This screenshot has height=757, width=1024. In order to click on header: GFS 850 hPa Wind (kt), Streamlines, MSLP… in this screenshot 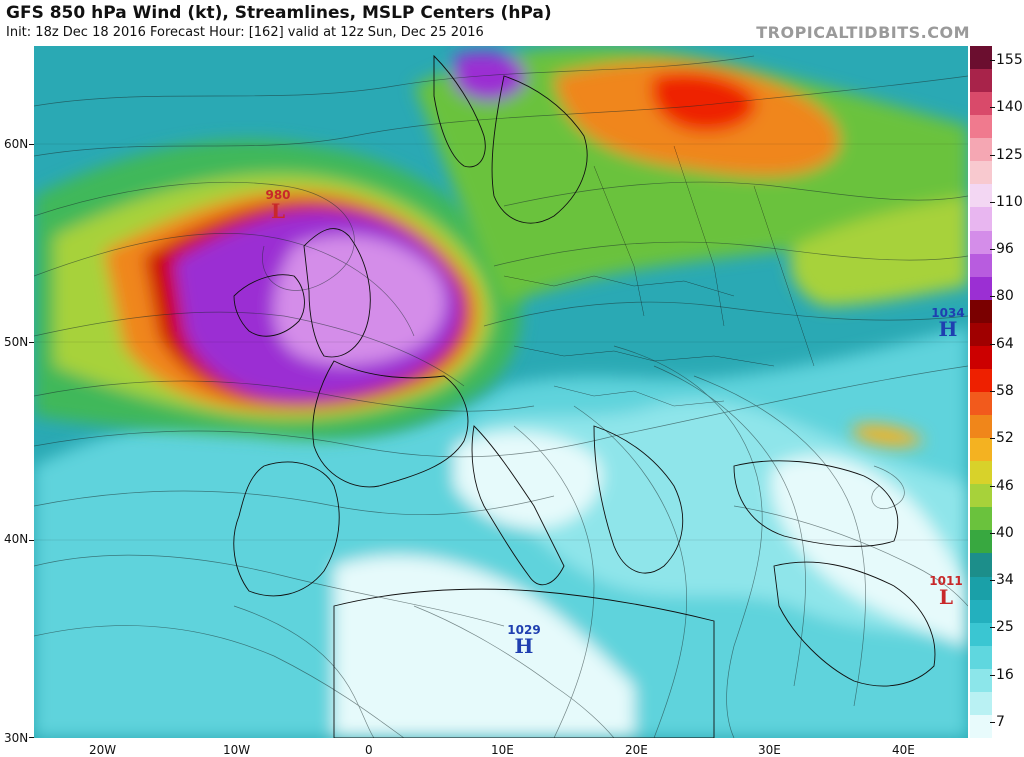, I will do `click(512, 23)`.